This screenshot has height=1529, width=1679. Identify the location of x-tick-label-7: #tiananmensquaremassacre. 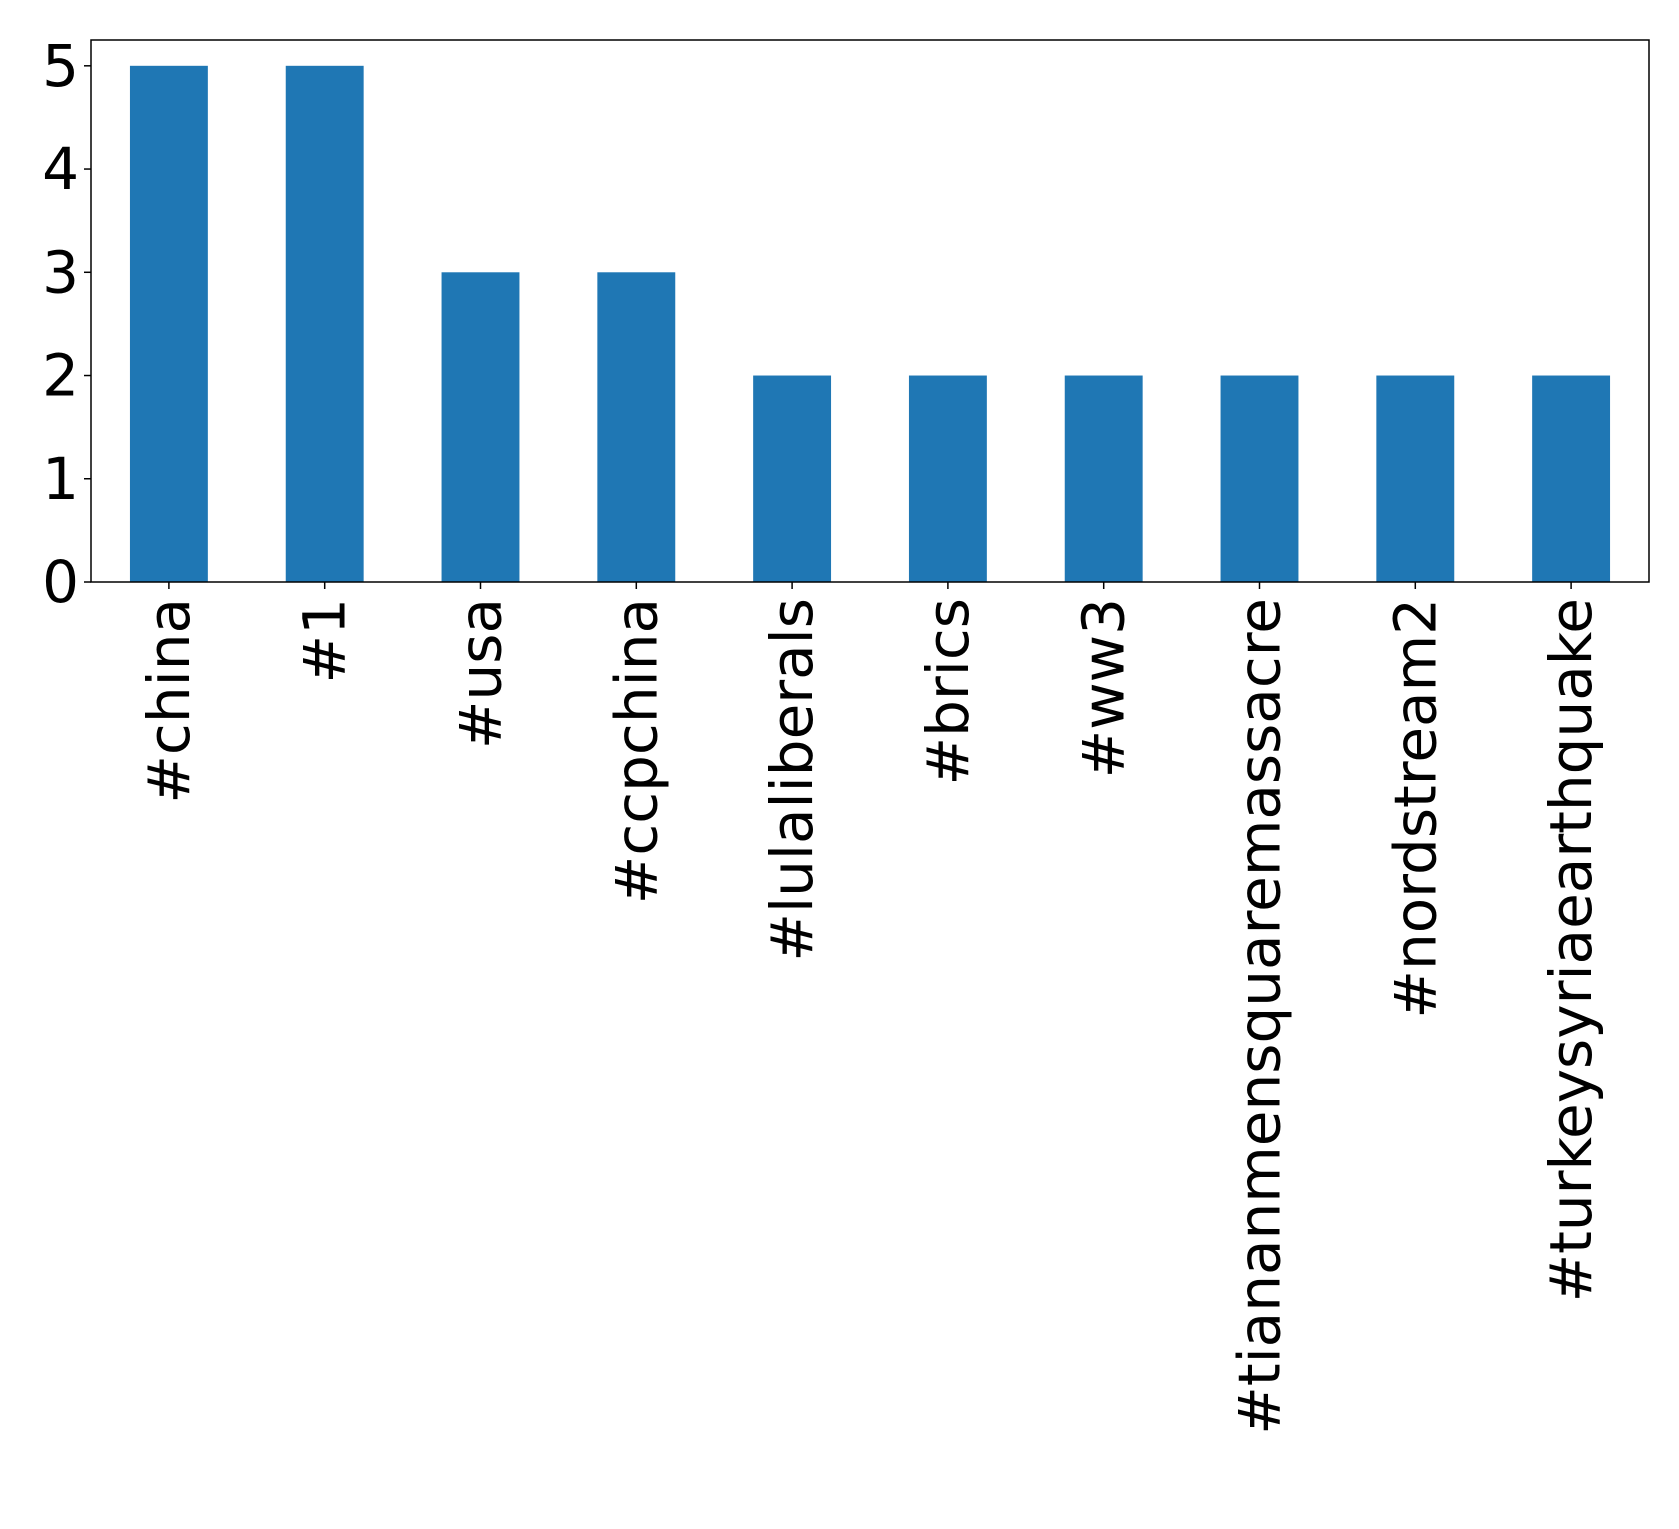
(1260, 1016).